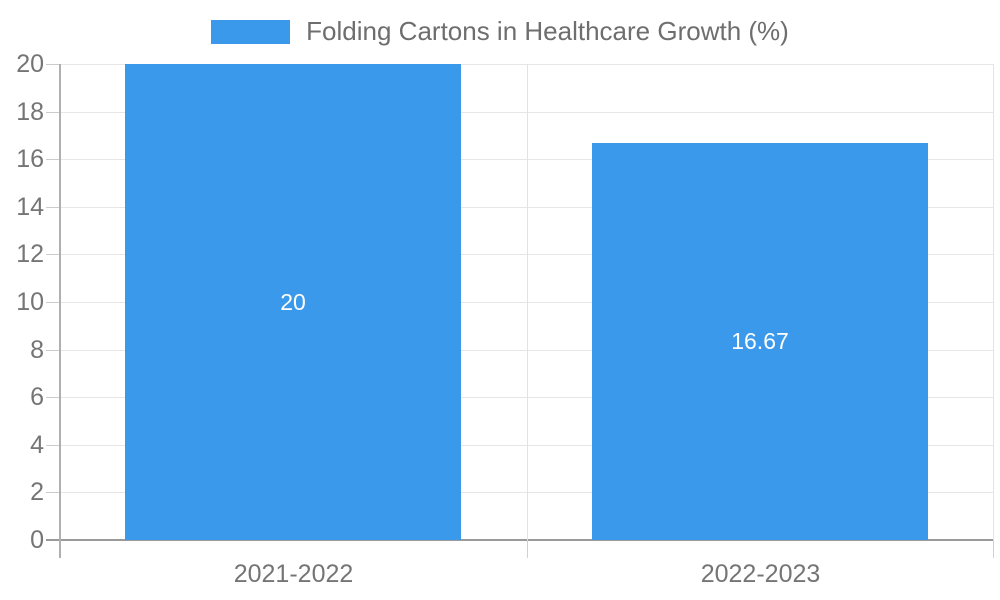  What do you see at coordinates (30, 302) in the screenshot?
I see `y-tick-label: 10` at bounding box center [30, 302].